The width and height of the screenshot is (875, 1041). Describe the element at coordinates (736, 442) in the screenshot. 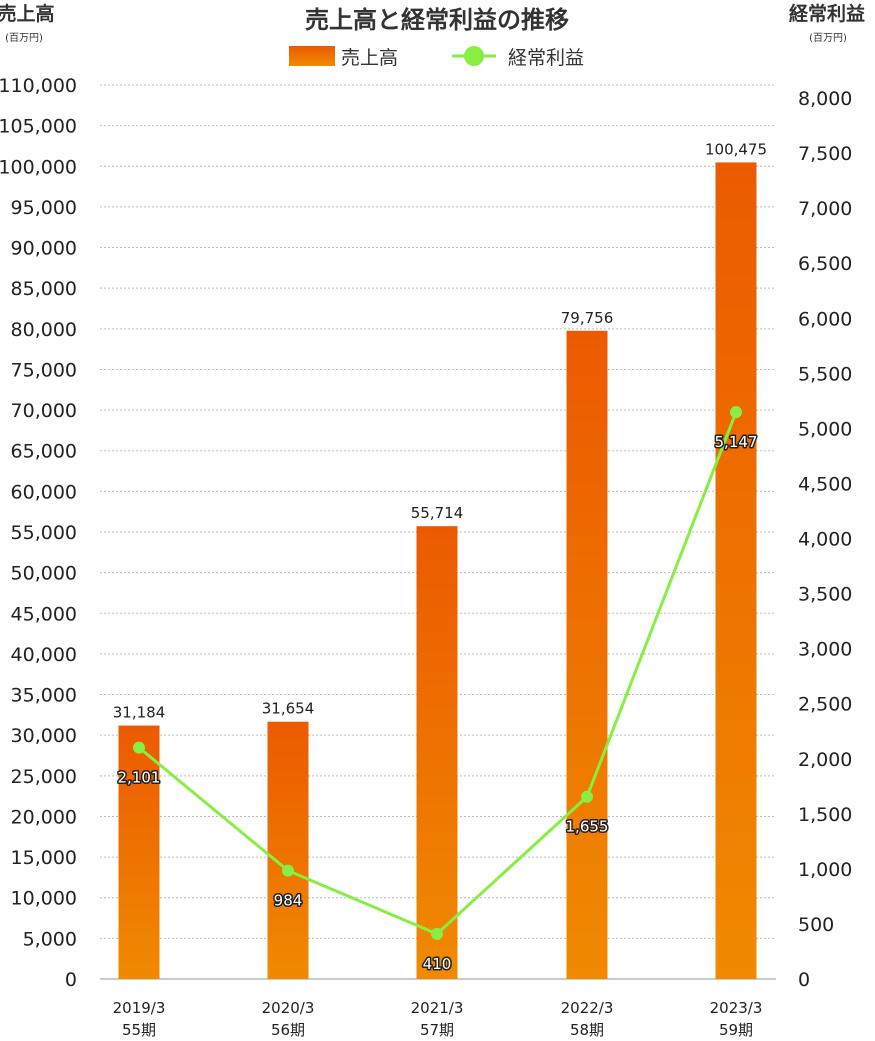

I see `profit-data-label: 5,147` at that location.